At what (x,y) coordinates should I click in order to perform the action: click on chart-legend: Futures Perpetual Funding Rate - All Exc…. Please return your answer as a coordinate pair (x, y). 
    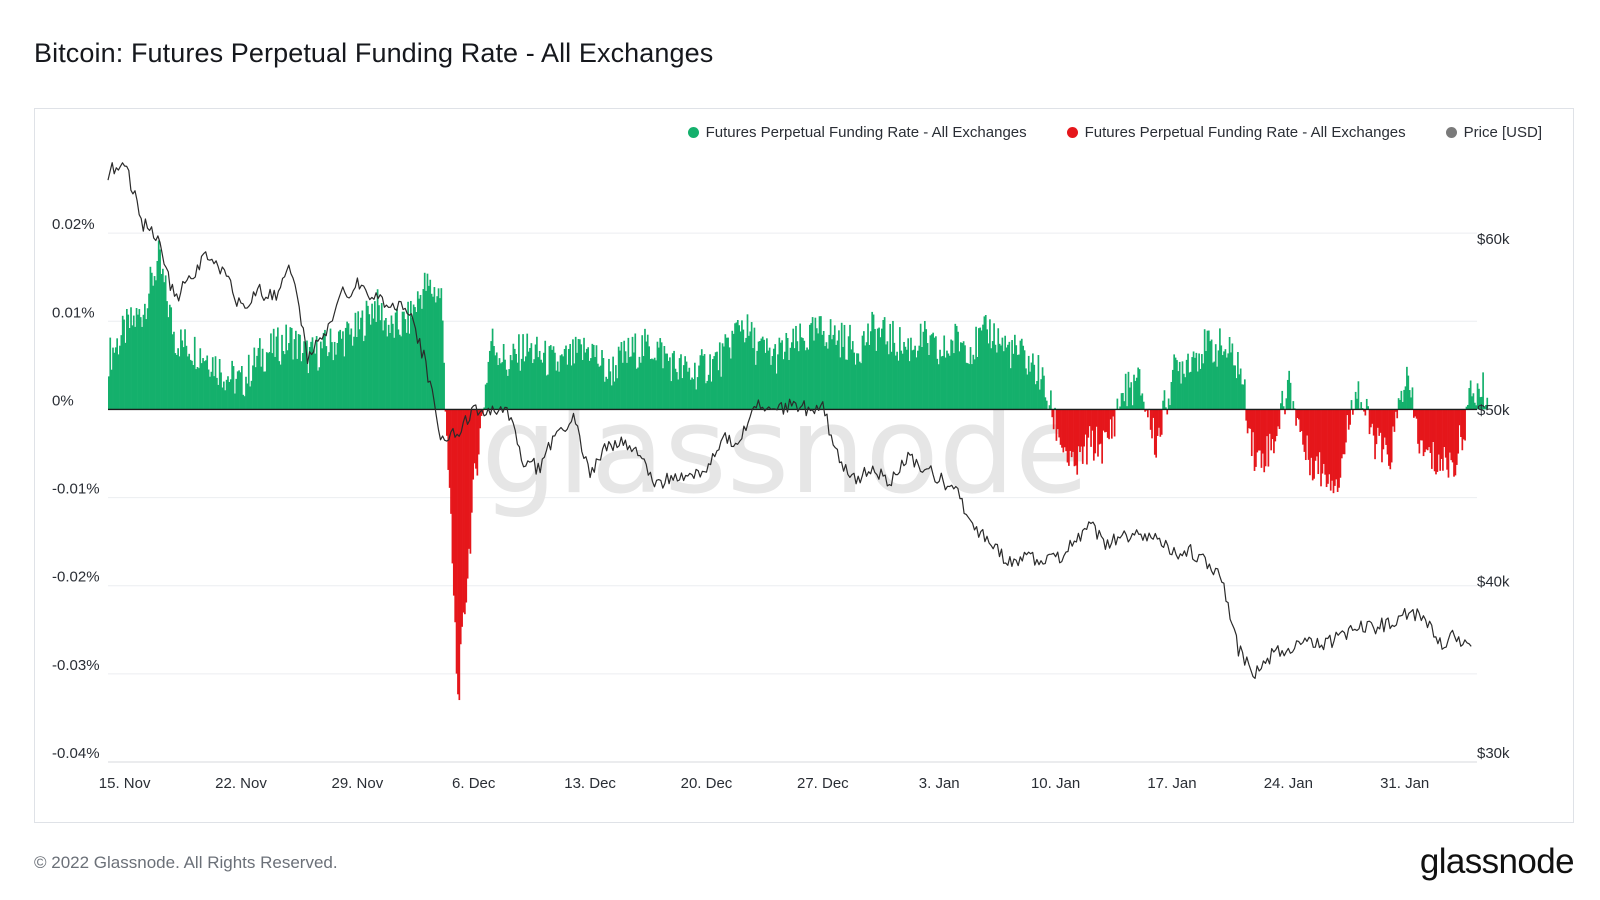
    Looking at the image, I should click on (1114, 132).